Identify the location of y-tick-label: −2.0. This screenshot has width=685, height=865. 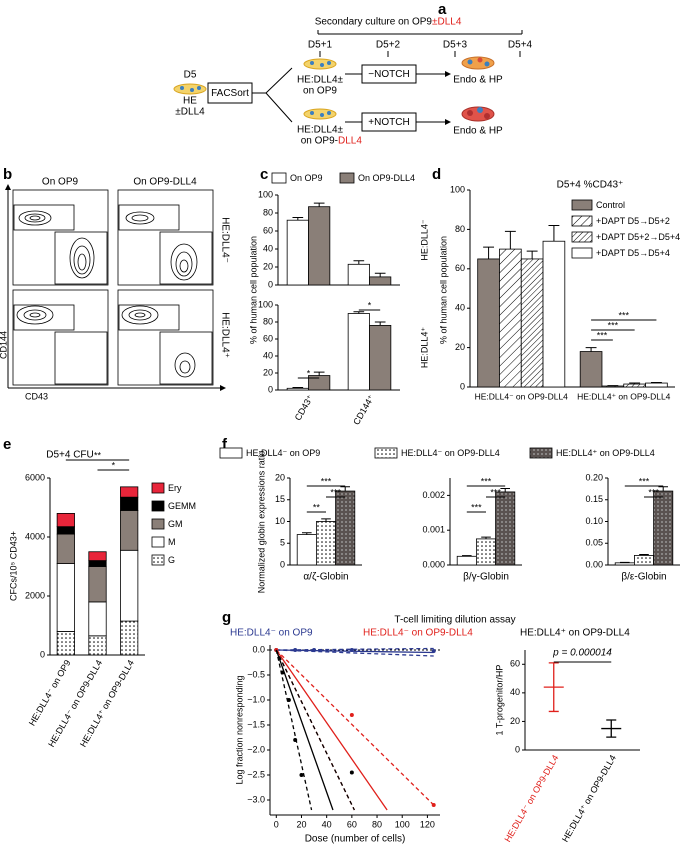
(256, 749).